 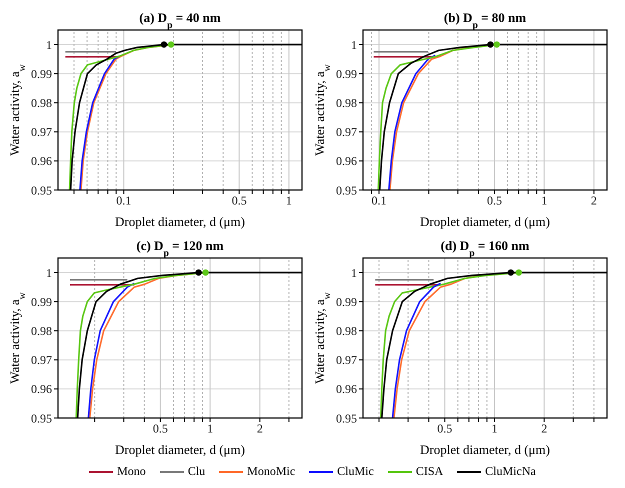 I want to click on legend-label: CluMic, so click(x=355, y=471).